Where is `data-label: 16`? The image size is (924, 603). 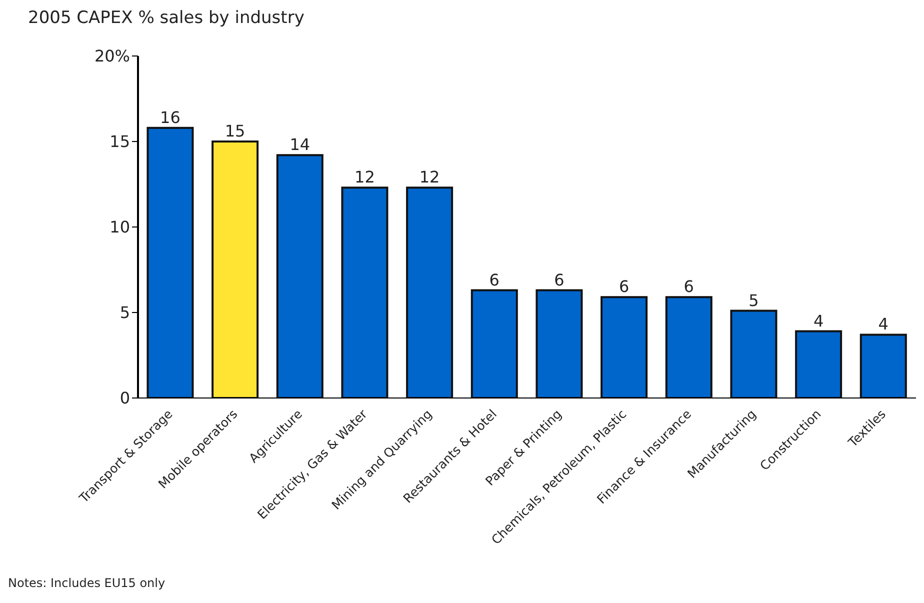 data-label: 16 is located at coordinates (170, 117).